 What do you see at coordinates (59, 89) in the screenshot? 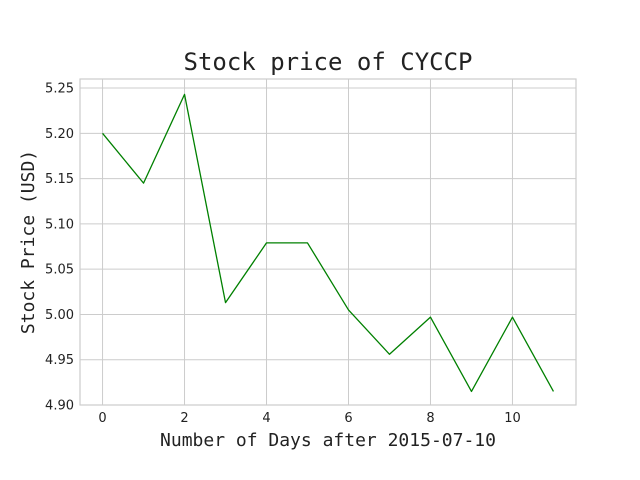
I see `y-tick-label: 5.25` at bounding box center [59, 89].